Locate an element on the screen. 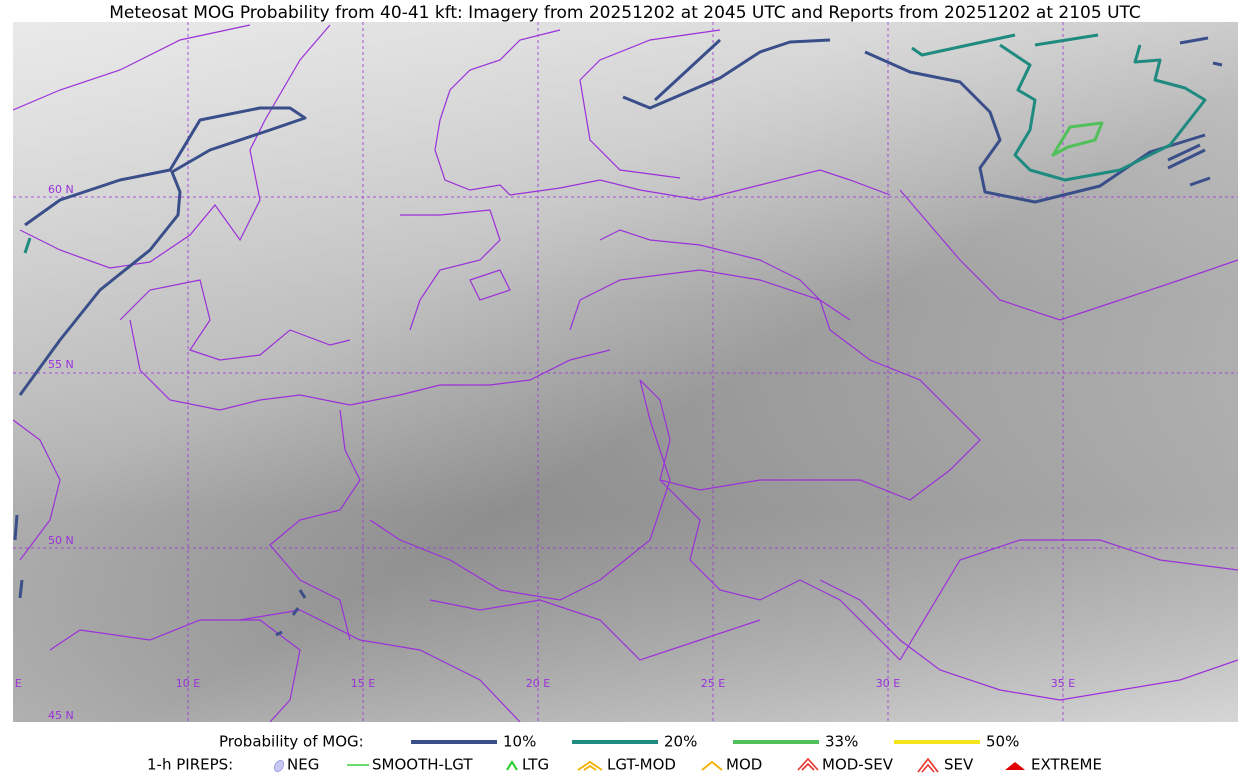 The height and width of the screenshot is (782, 1250). lon-label: 15 E is located at coordinates (363, 683).